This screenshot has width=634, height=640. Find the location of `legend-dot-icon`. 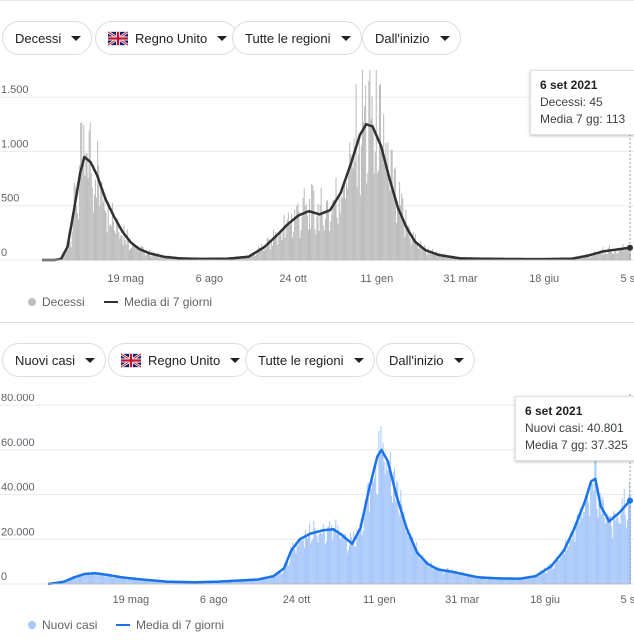

legend-dot-icon is located at coordinates (32, 302).